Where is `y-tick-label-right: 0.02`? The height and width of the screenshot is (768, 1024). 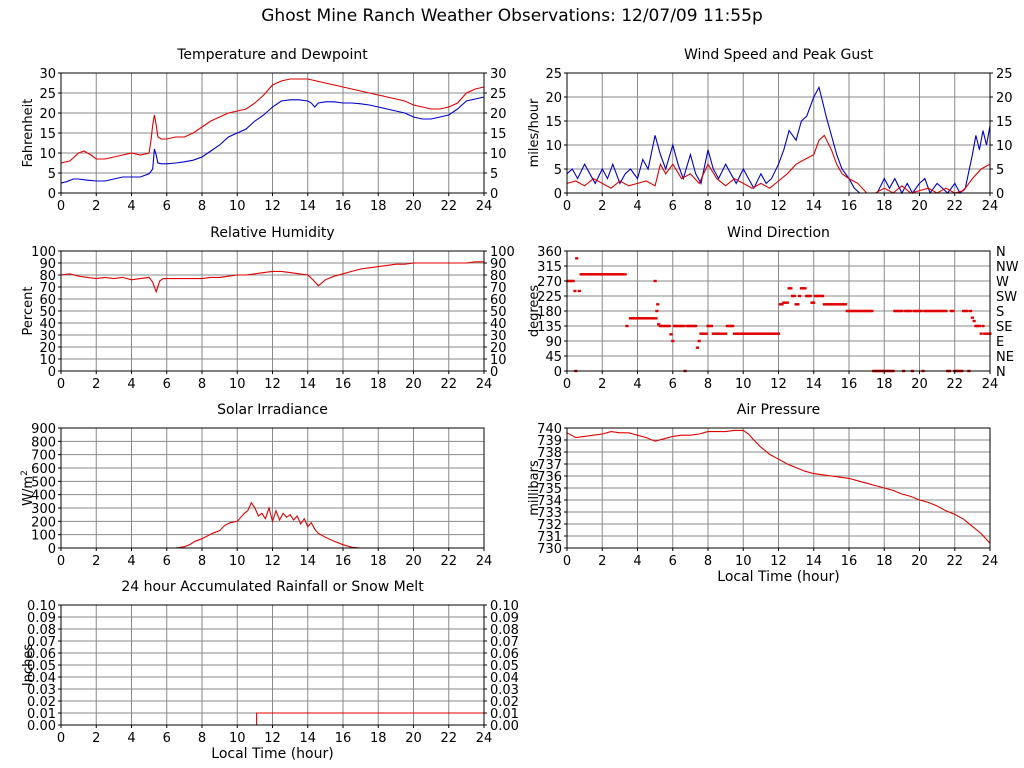 y-tick-label-right: 0.02 is located at coordinates (504, 702).